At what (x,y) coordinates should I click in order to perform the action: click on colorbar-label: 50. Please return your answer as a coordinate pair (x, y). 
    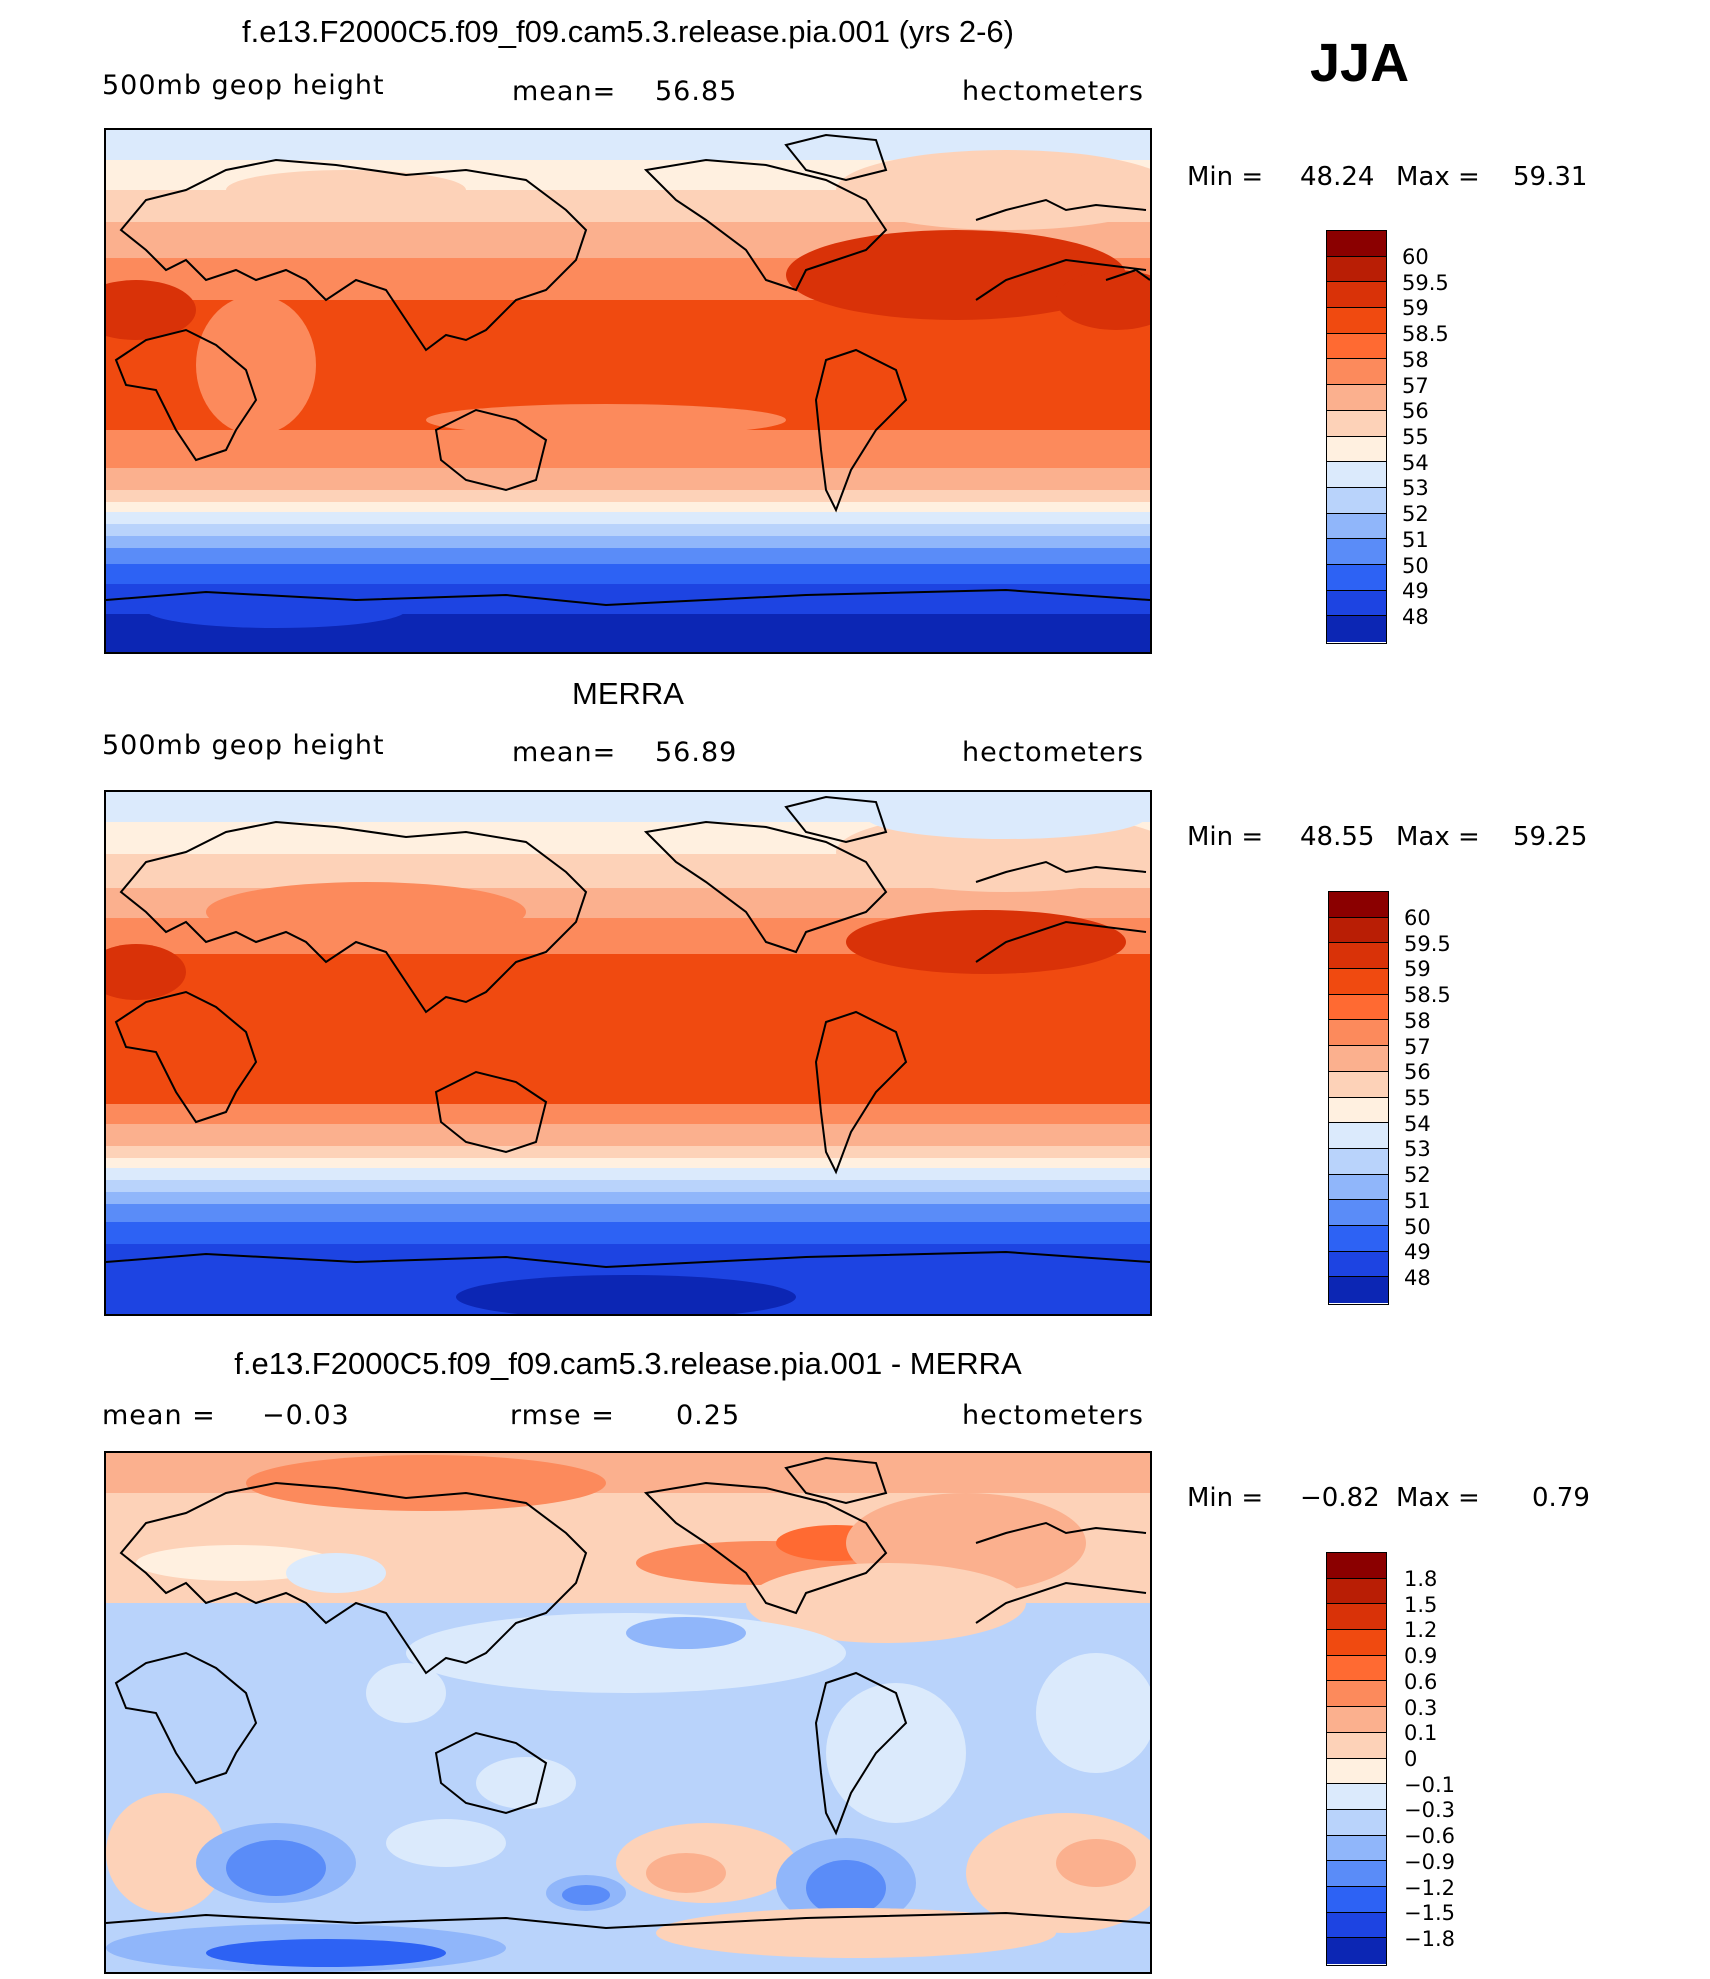
    Looking at the image, I should click on (1415, 566).